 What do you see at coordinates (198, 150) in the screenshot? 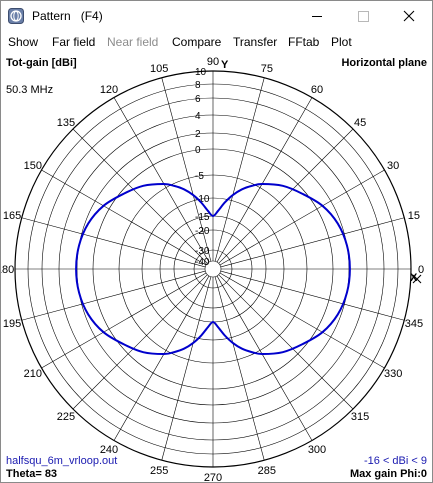
I see `radial-tick-label: 0` at bounding box center [198, 150].